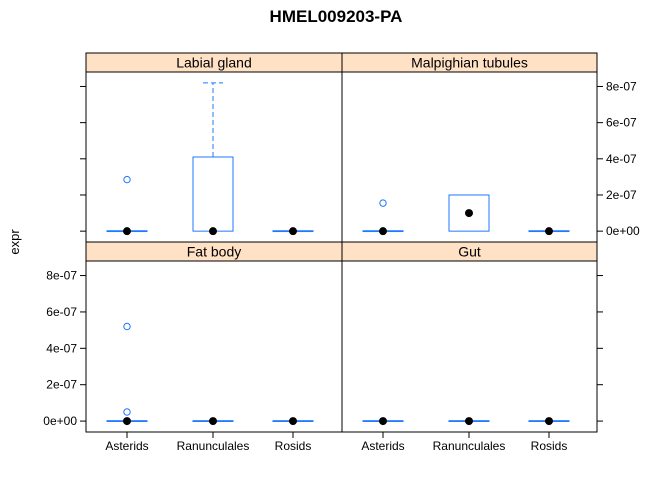 The image size is (672, 480). Describe the element at coordinates (214, 252) in the screenshot. I see `panel-strip-label: Fat body` at that location.